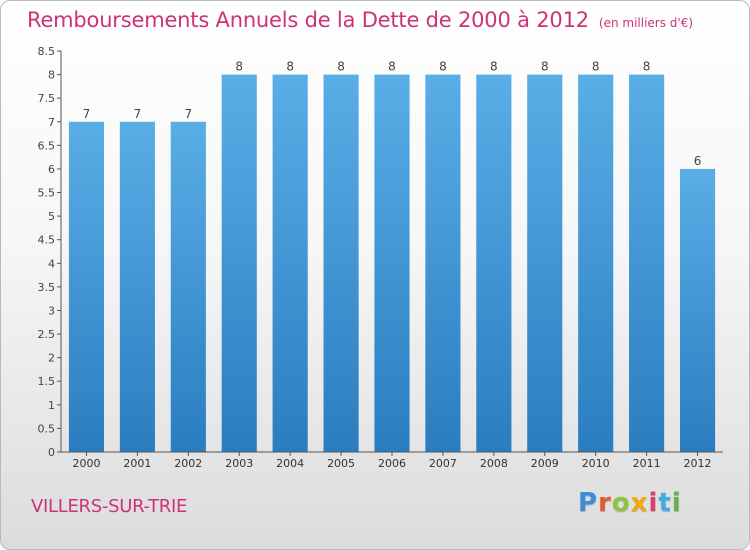 Image resolution: width=750 pixels, height=550 pixels. Describe the element at coordinates (51, 263) in the screenshot. I see `y-tick-label: 4` at that location.